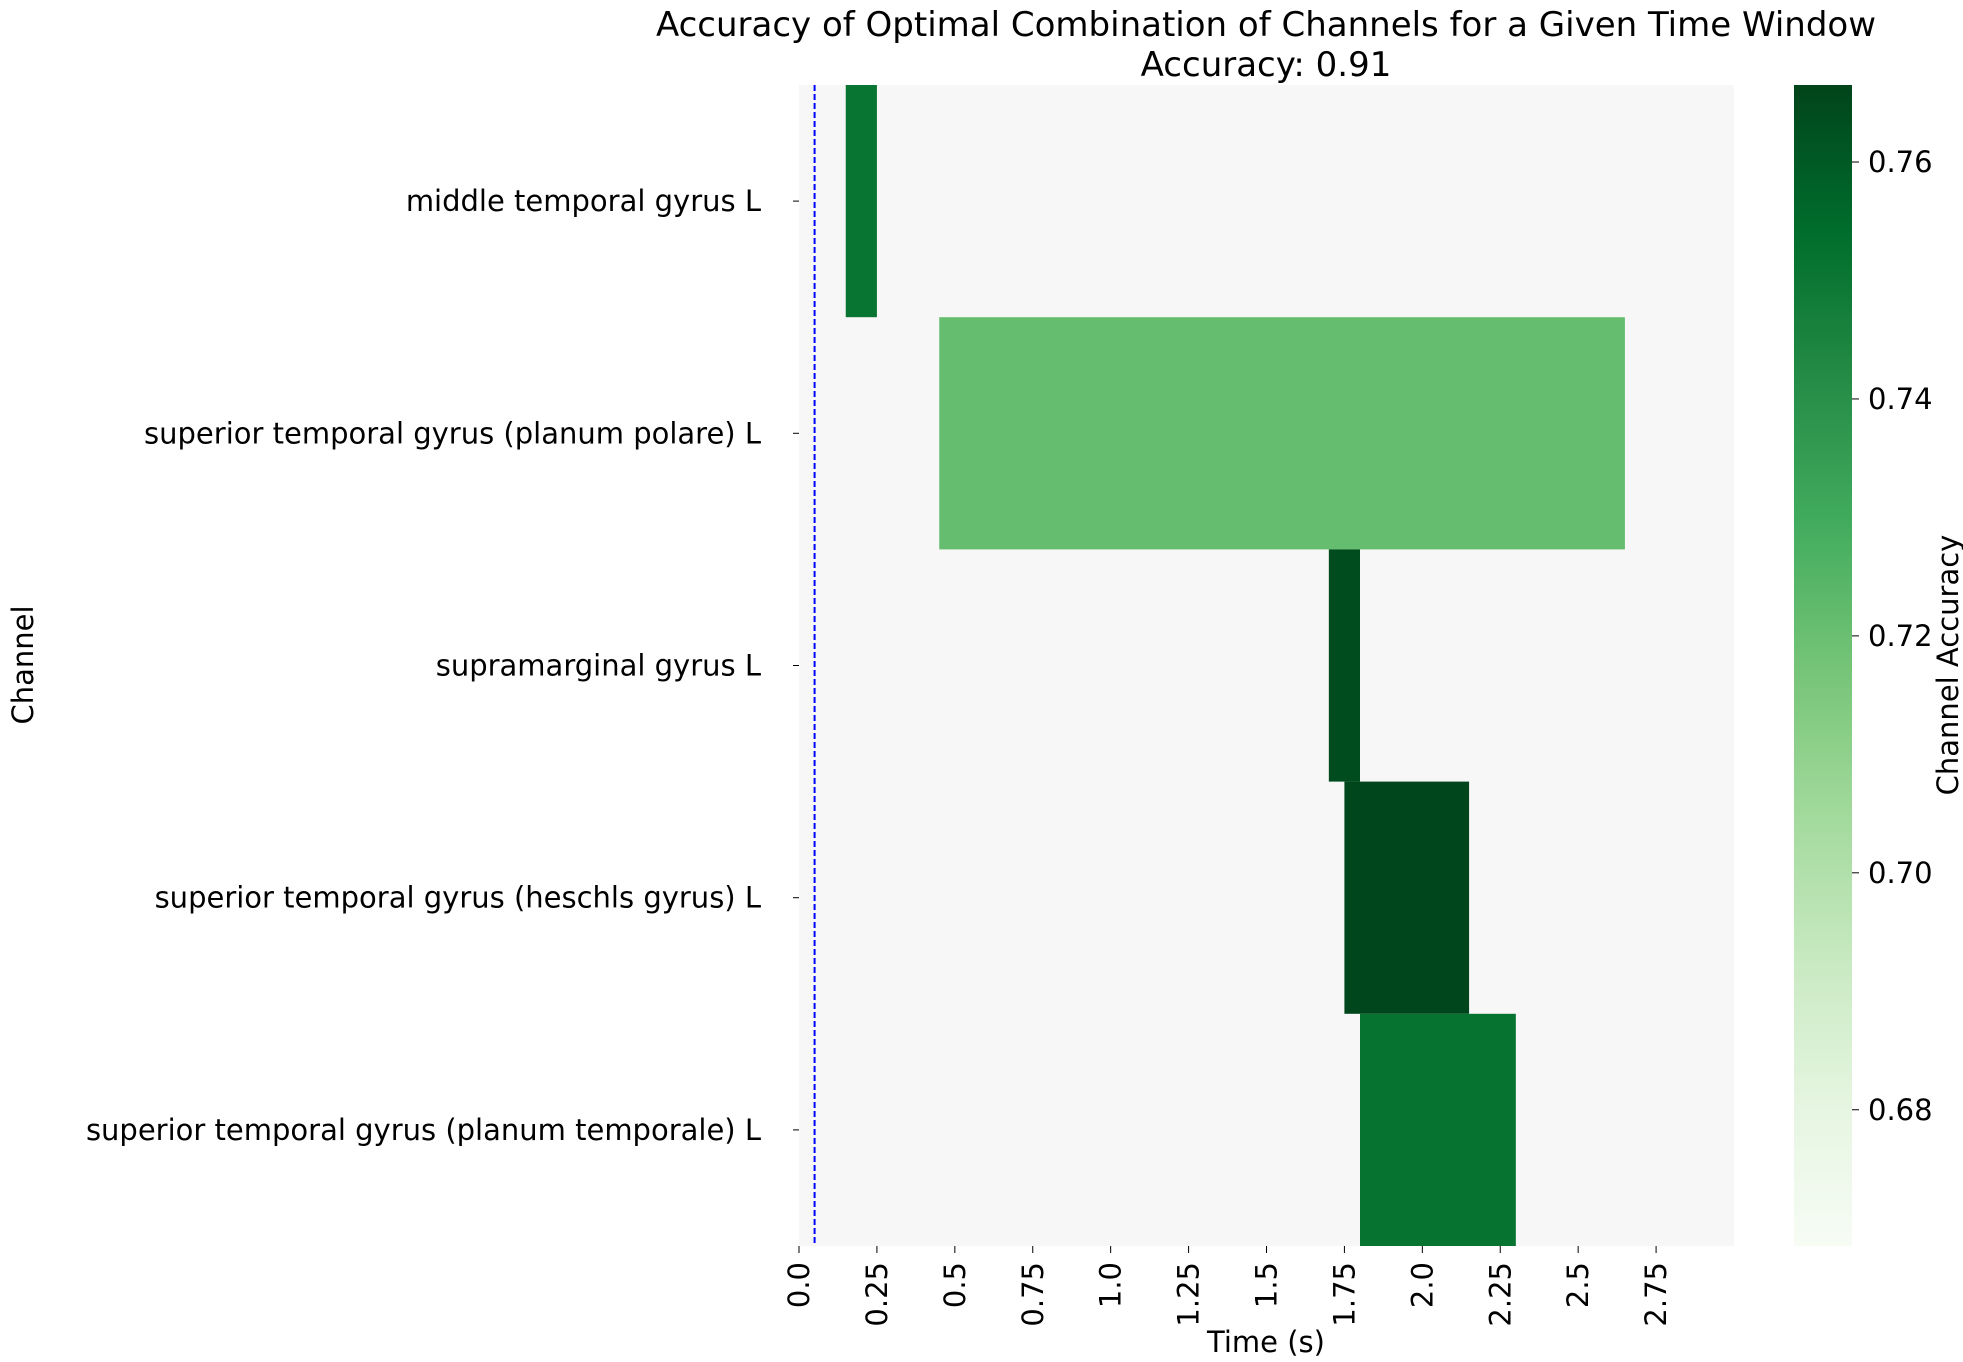 The image size is (1963, 1362). What do you see at coordinates (1900, 399) in the screenshot?
I see `colorbar-tick-label: 0.74` at bounding box center [1900, 399].